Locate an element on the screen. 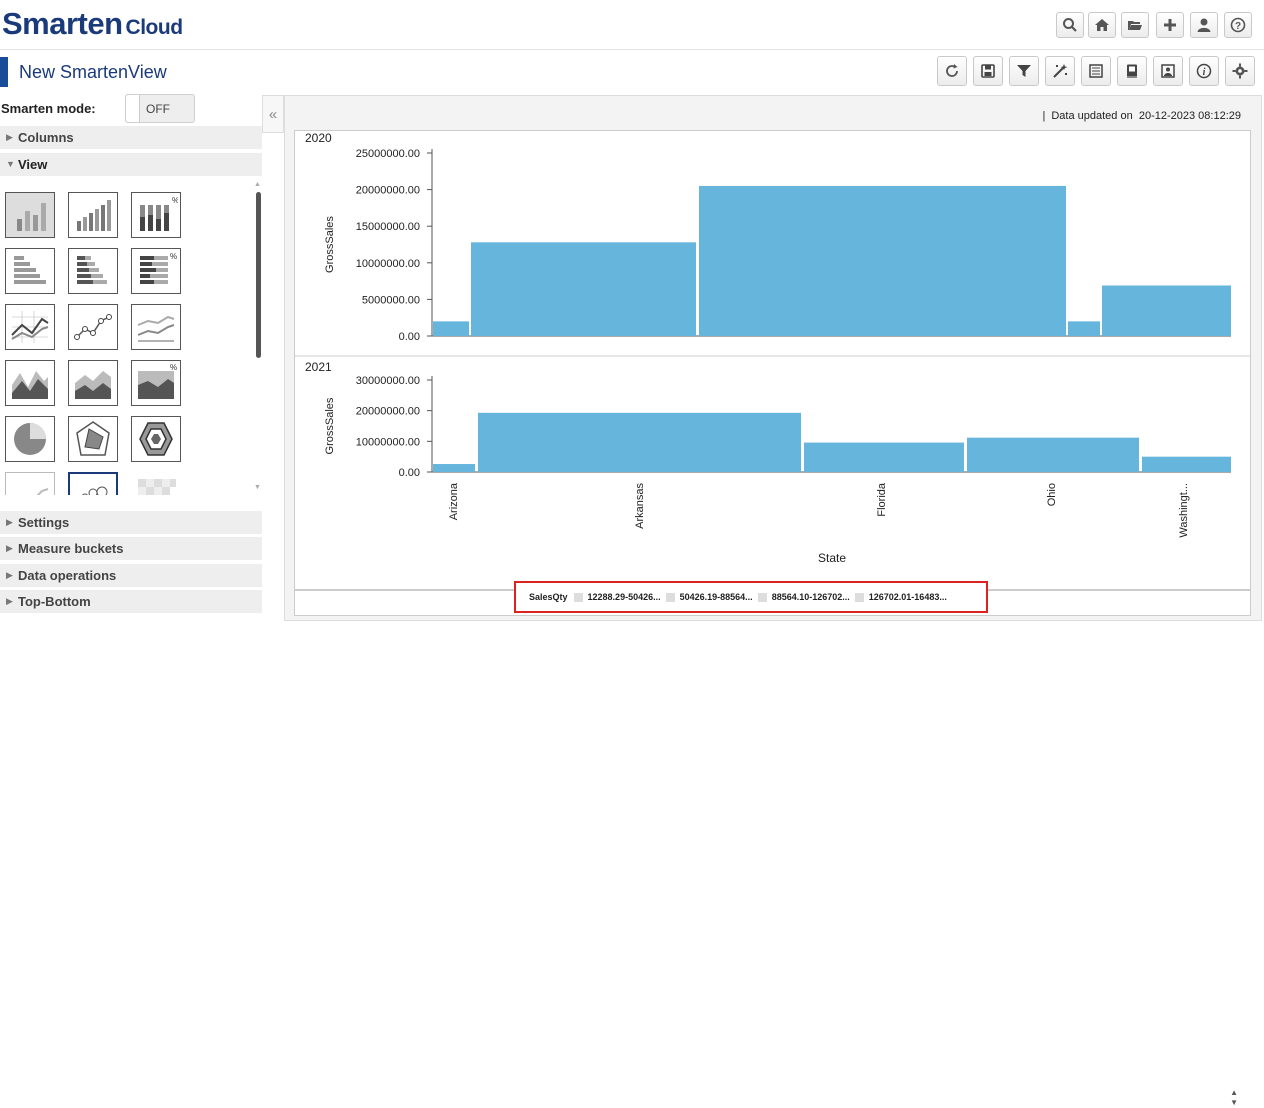 This screenshot has width=1264, height=1108. y-tick-label: 30000000.00 is located at coordinates (388, 381).